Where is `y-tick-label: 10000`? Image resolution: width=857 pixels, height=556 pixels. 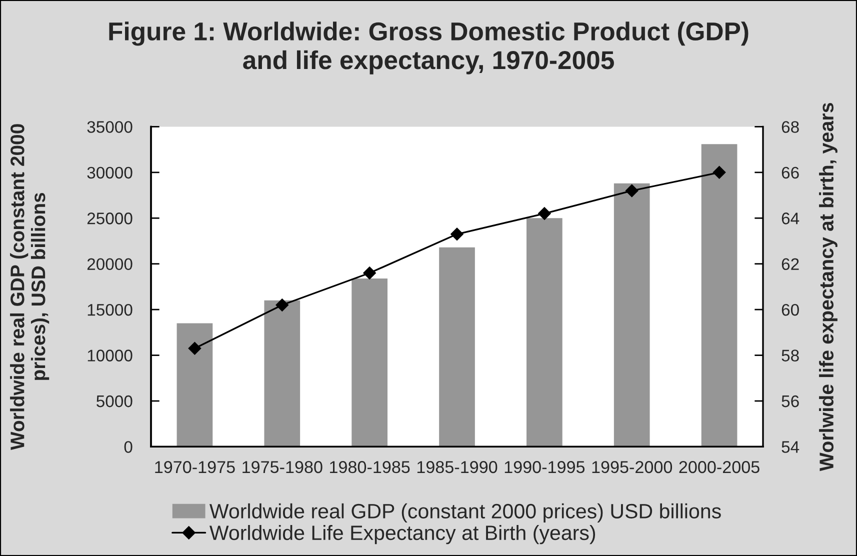
y-tick-label: 10000 is located at coordinates (110, 356).